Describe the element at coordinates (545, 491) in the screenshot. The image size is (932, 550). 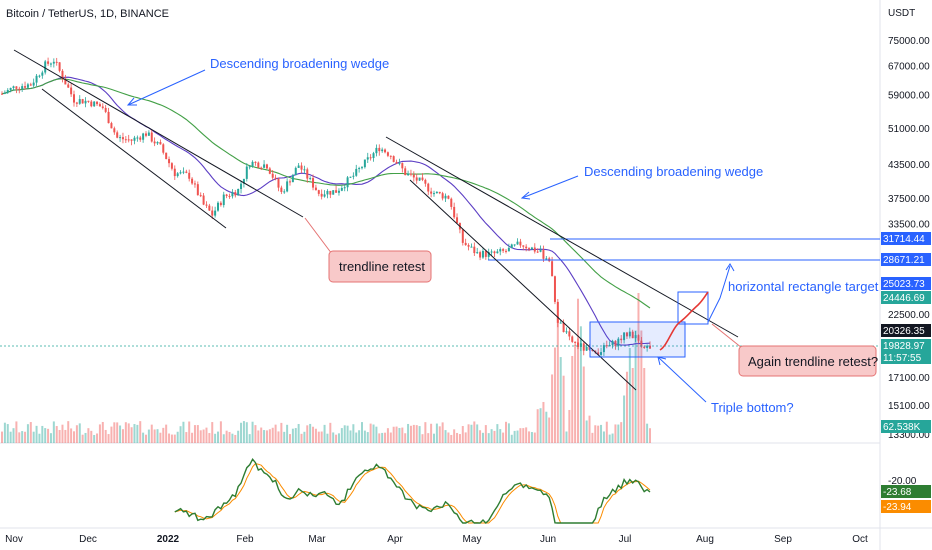
I see `oscillator-pane: -20.00` at that location.